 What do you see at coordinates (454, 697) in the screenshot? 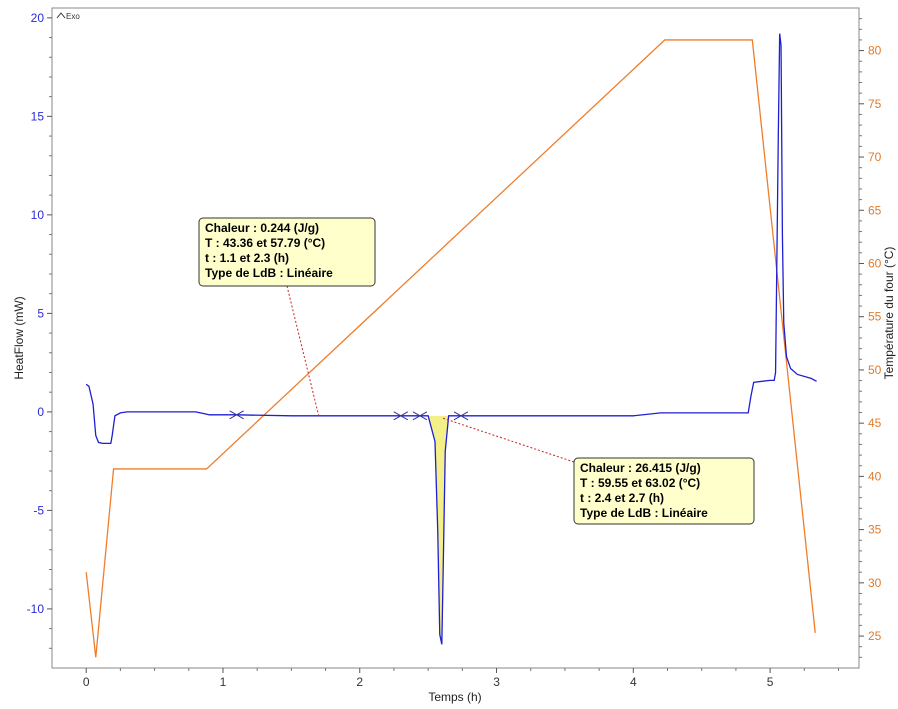
I see `x-axis-title: Temps (h)` at bounding box center [454, 697].